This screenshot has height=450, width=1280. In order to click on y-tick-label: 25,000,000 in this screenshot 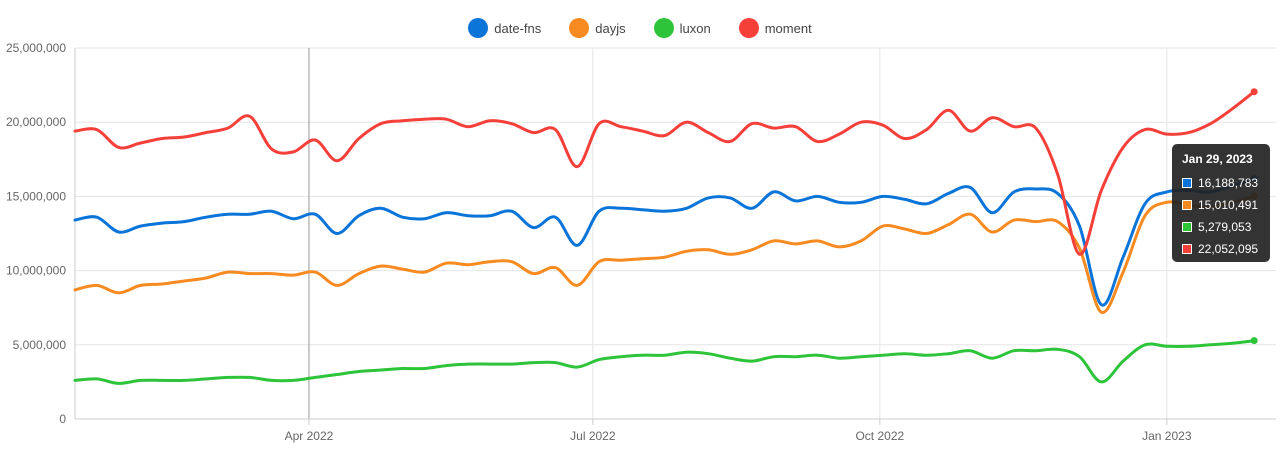, I will do `click(36, 48)`.